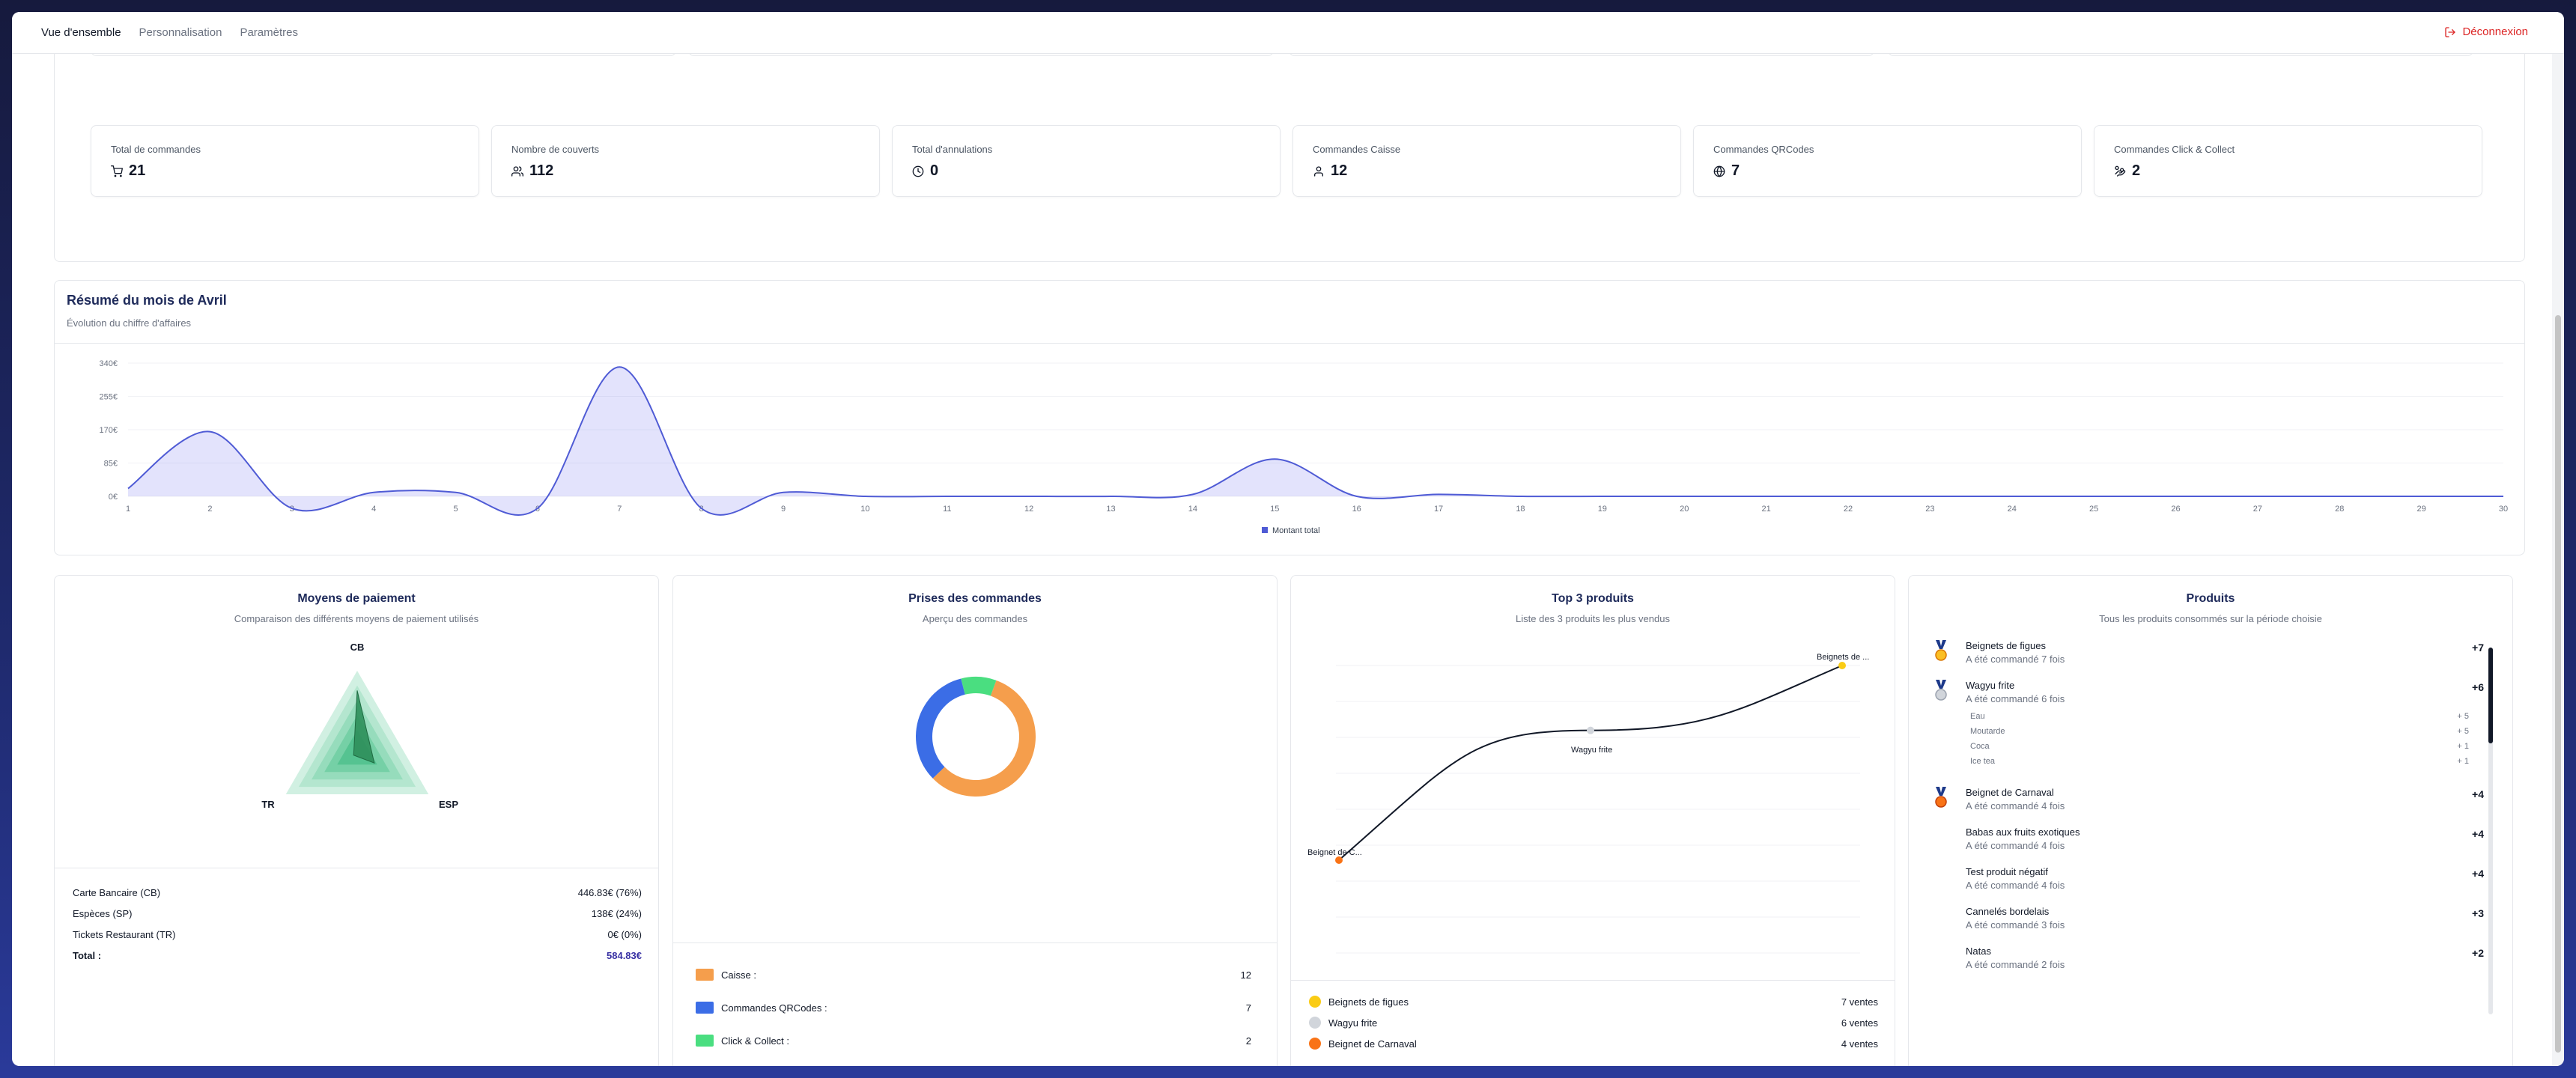  I want to click on month-summary-subtitle: Évolution du chiffre d'affaires, so click(129, 323).